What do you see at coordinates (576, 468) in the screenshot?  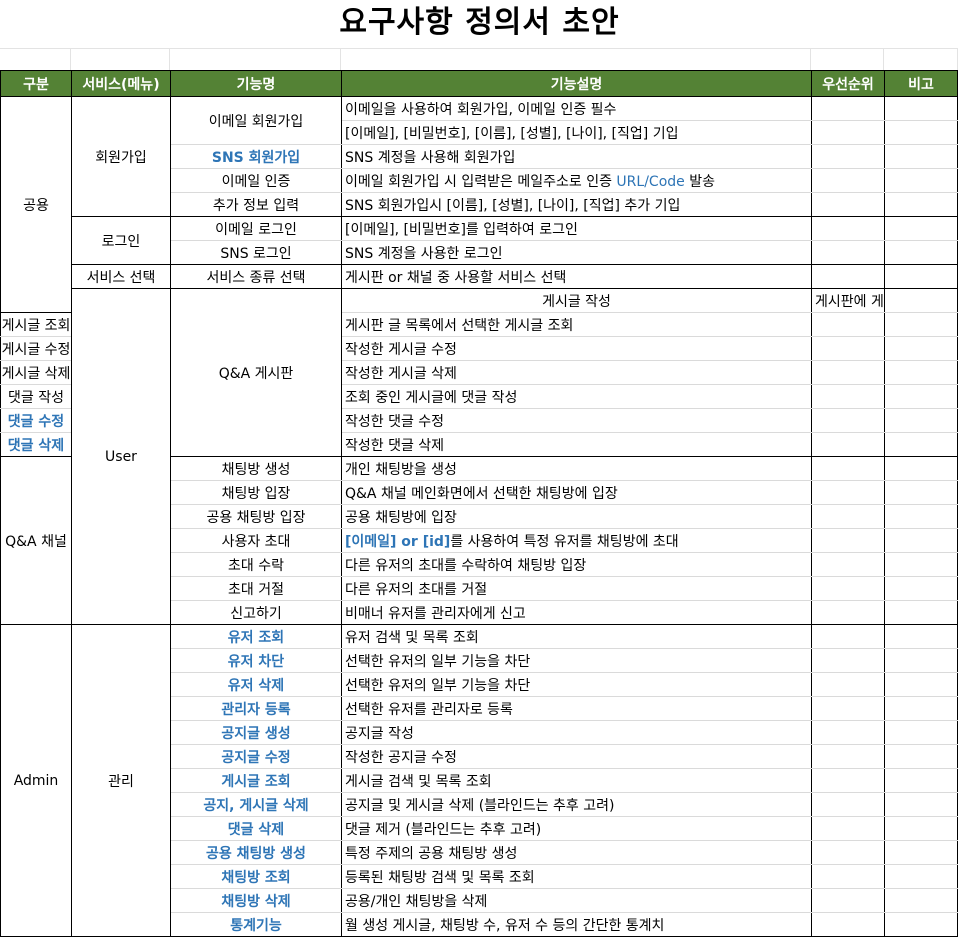 I see `description-cell: 개인 채팅방을 생성` at bounding box center [576, 468].